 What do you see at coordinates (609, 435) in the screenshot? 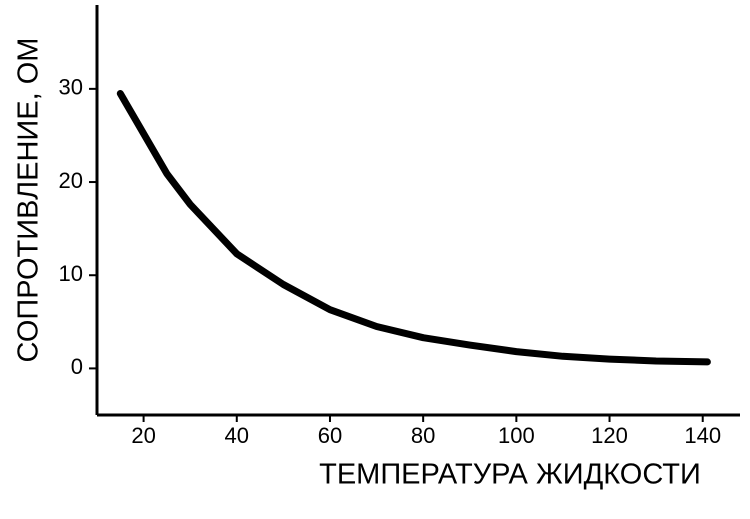
I see `x-tick-label: 120` at bounding box center [609, 435].